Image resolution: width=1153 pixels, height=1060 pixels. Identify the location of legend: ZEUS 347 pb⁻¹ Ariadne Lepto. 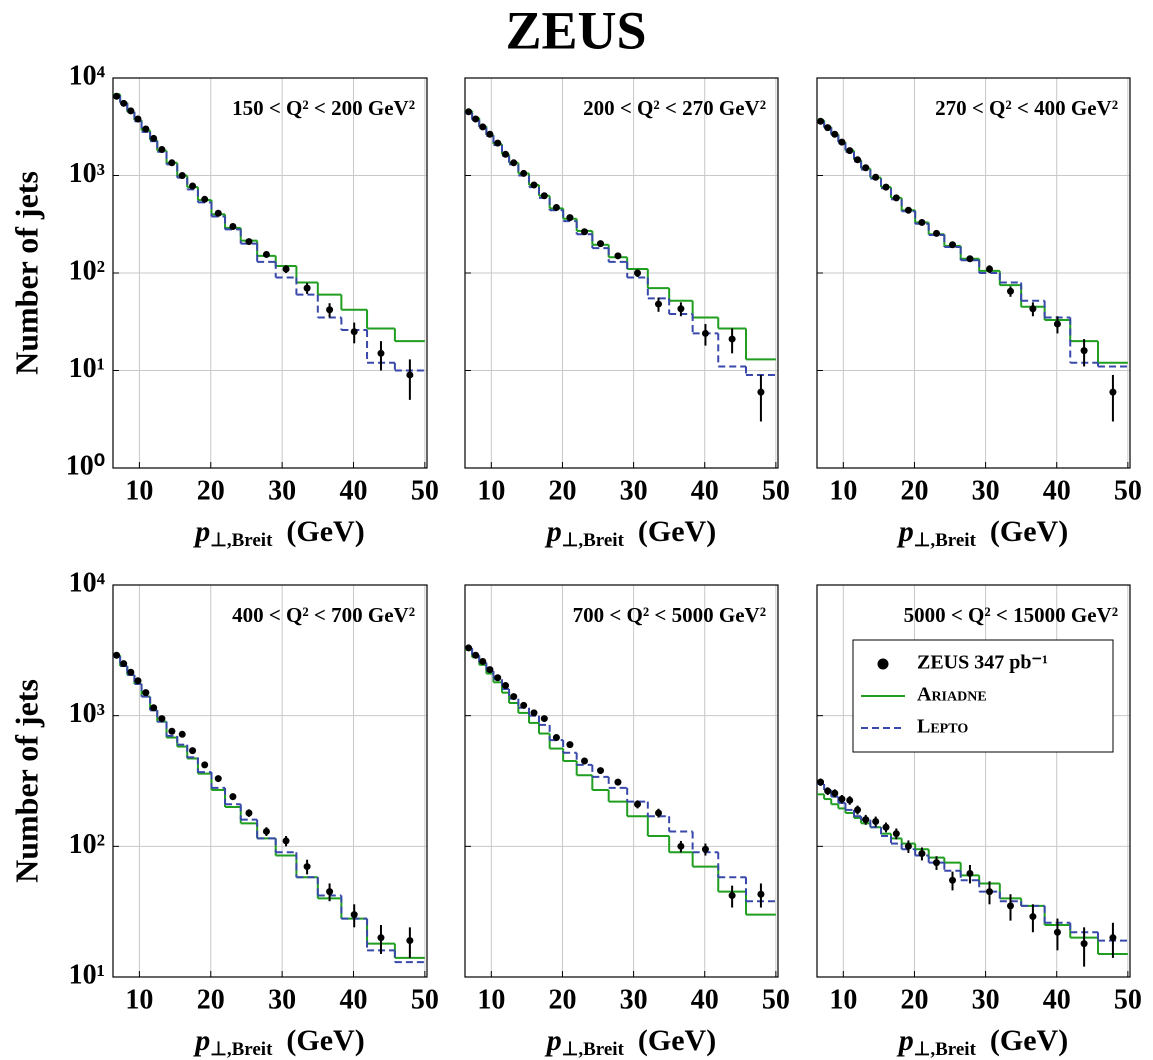
(983, 696).